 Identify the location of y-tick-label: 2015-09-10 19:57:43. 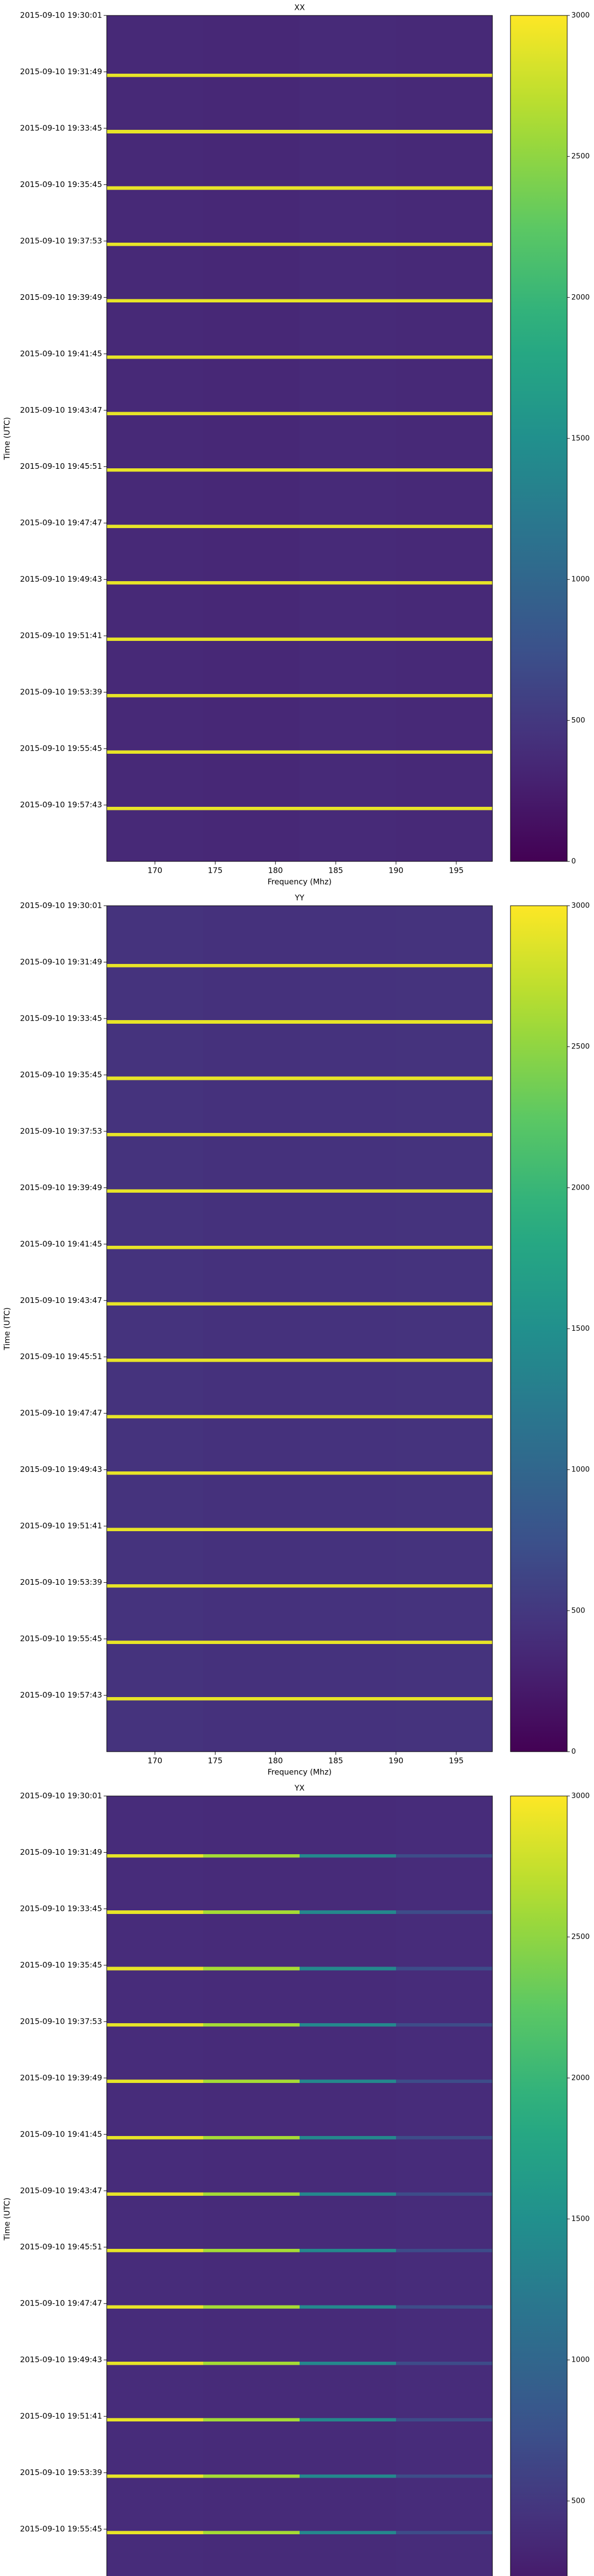
(61, 1695).